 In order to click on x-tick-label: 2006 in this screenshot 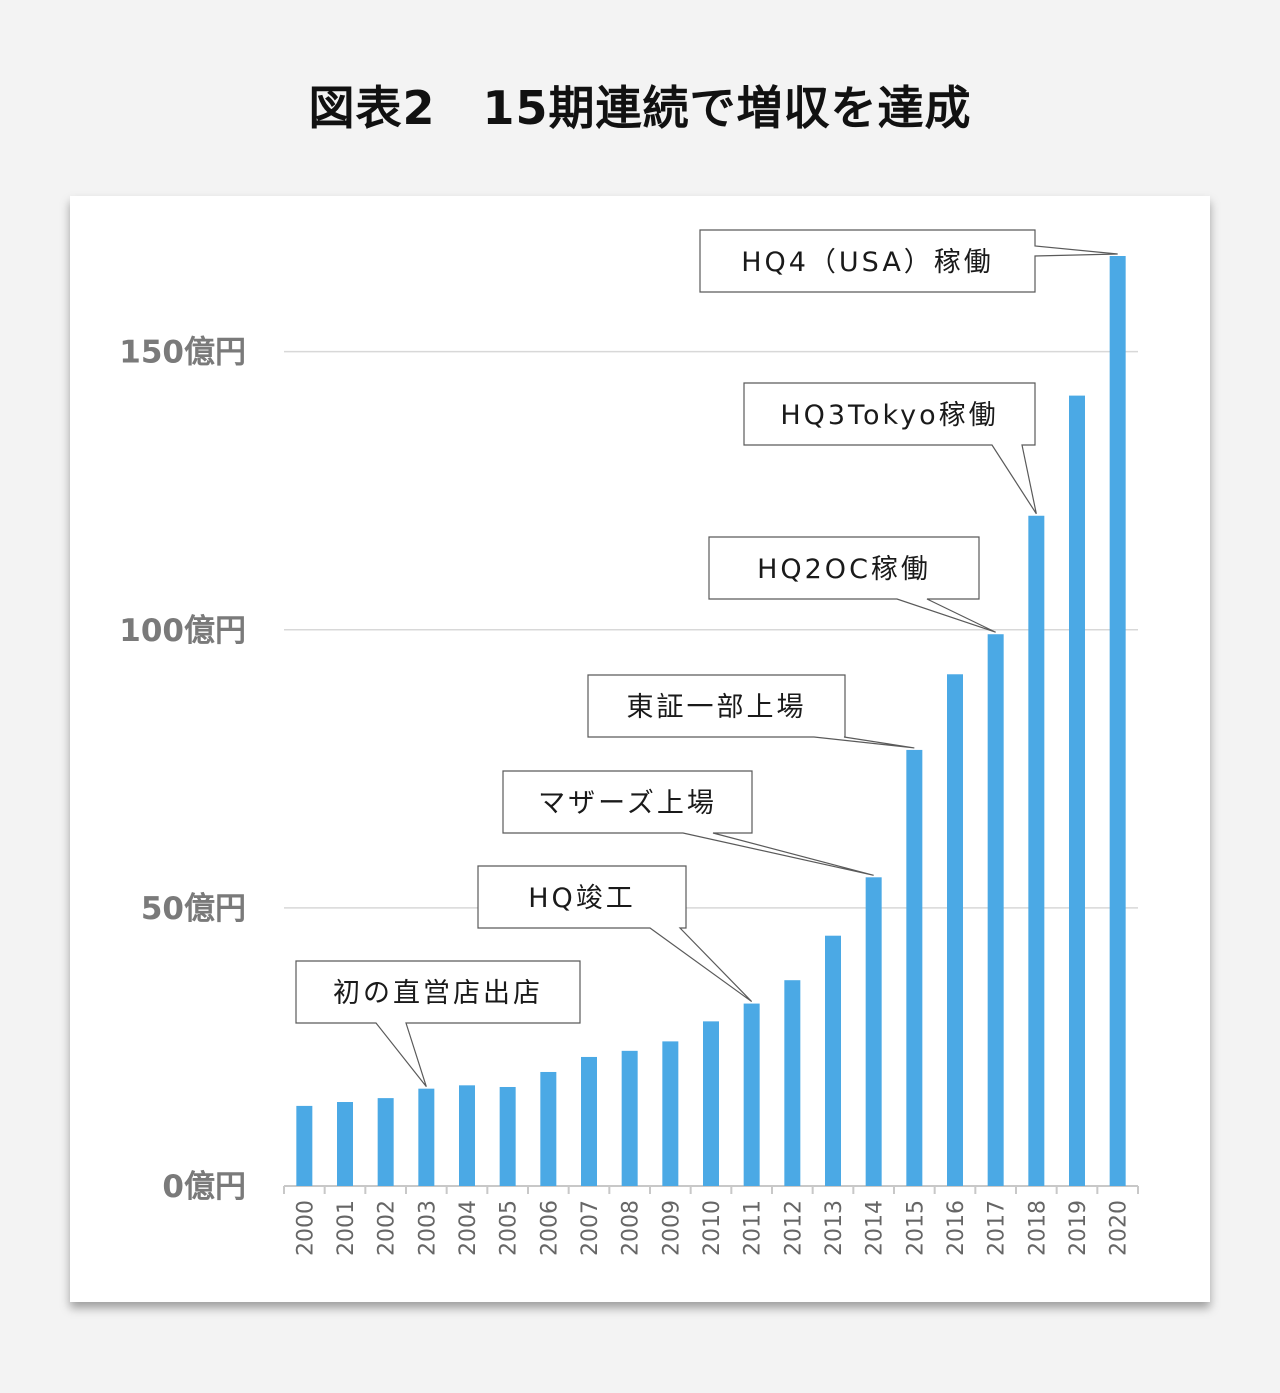, I will do `click(549, 1228)`.